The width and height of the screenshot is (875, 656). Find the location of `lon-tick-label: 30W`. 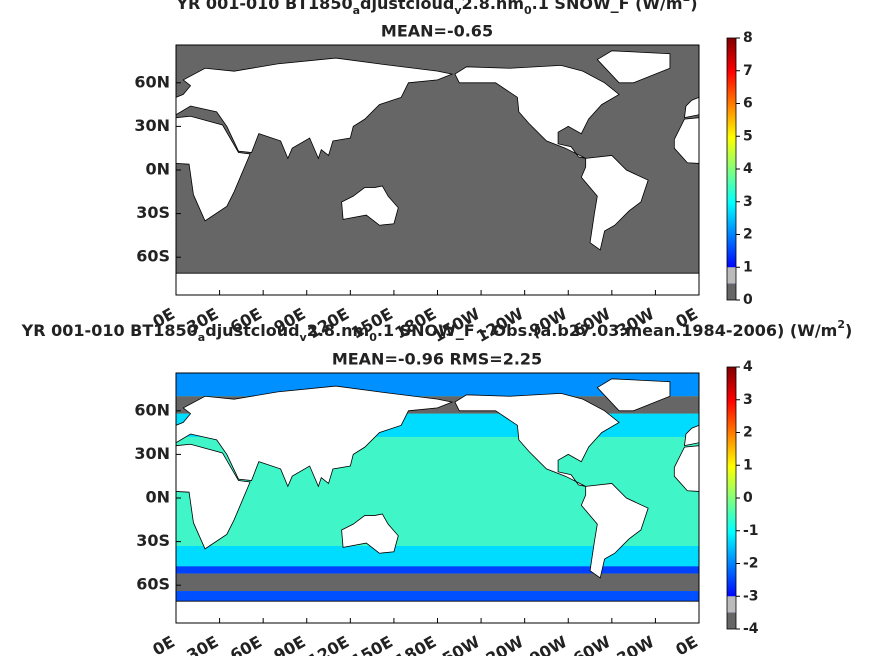

lon-tick-label: 30W is located at coordinates (635, 644).